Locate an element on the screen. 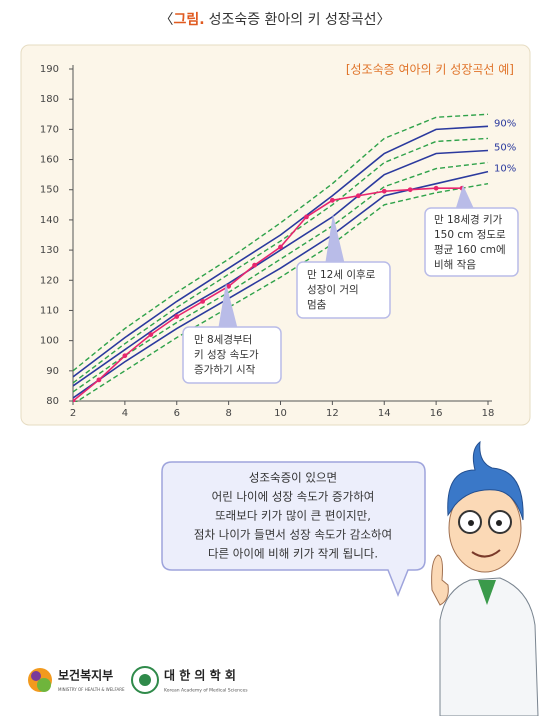 Image resolution: width=550 pixels, height=716 pixels. annotation: 만 18세경 키가 150 cm 정도로 평균 160 cm에 비해 작음 is located at coordinates (471, 231).